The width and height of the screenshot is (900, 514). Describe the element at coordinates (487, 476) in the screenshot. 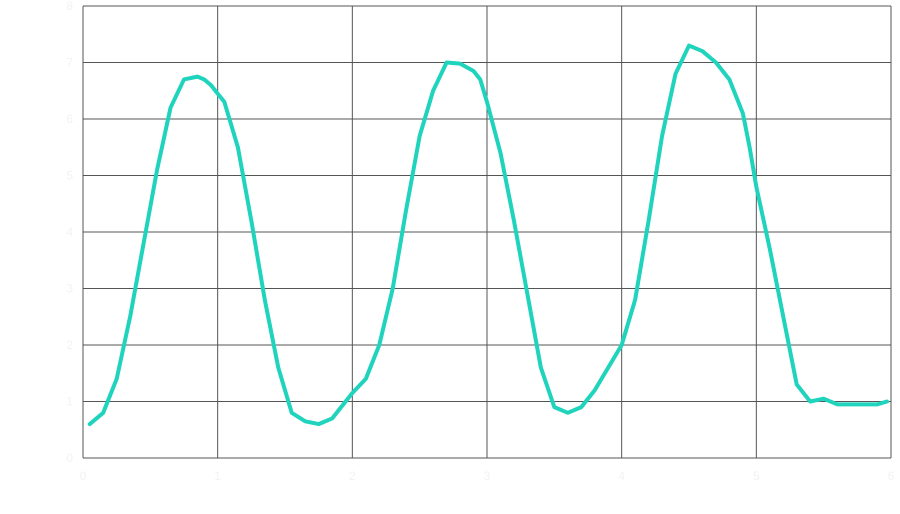

I see `x-tick-label-3: 3` at that location.